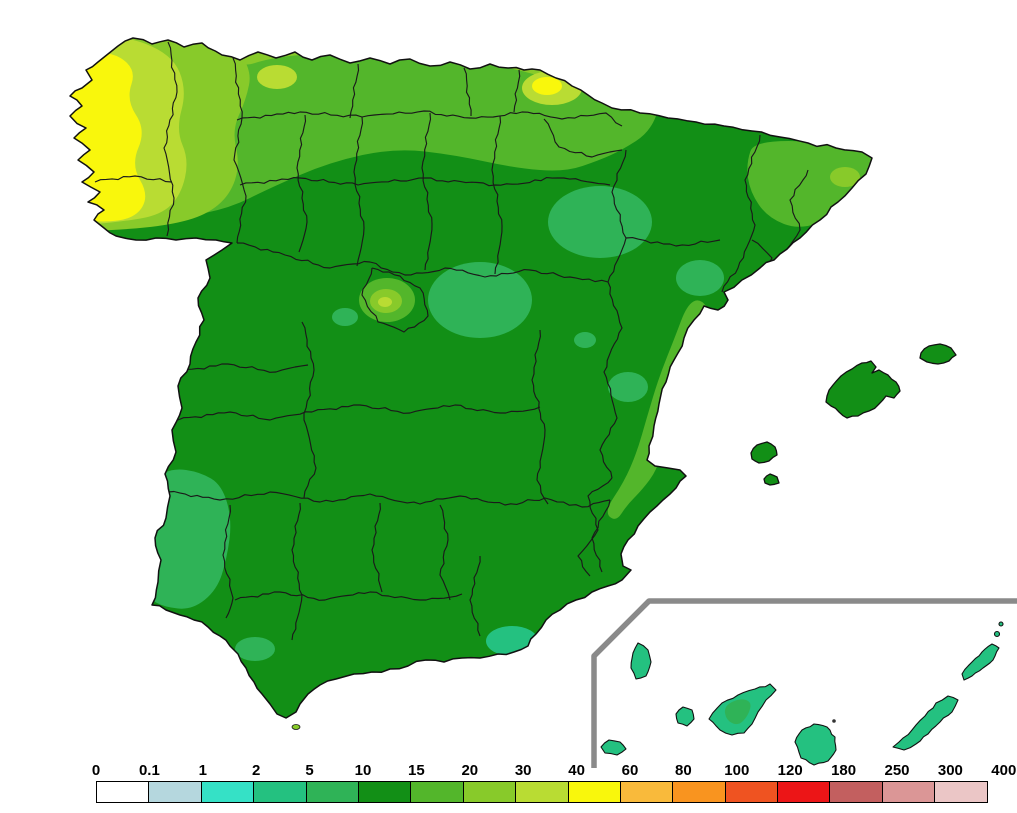 The height and width of the screenshot is (813, 1017). Describe the element at coordinates (980, 662) in the screenshot. I see `lanzarote-island` at that location.